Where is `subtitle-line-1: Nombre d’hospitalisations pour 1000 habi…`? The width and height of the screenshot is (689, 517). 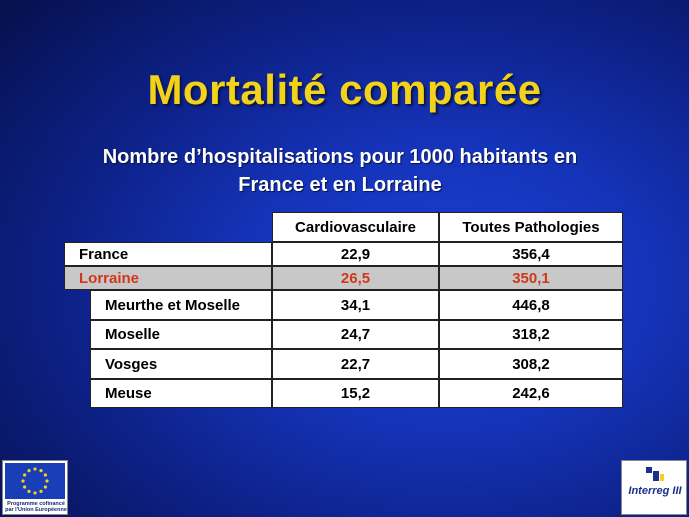 subtitle-line-1: Nombre d’hospitalisations pour 1000 habi… is located at coordinates (340, 157).